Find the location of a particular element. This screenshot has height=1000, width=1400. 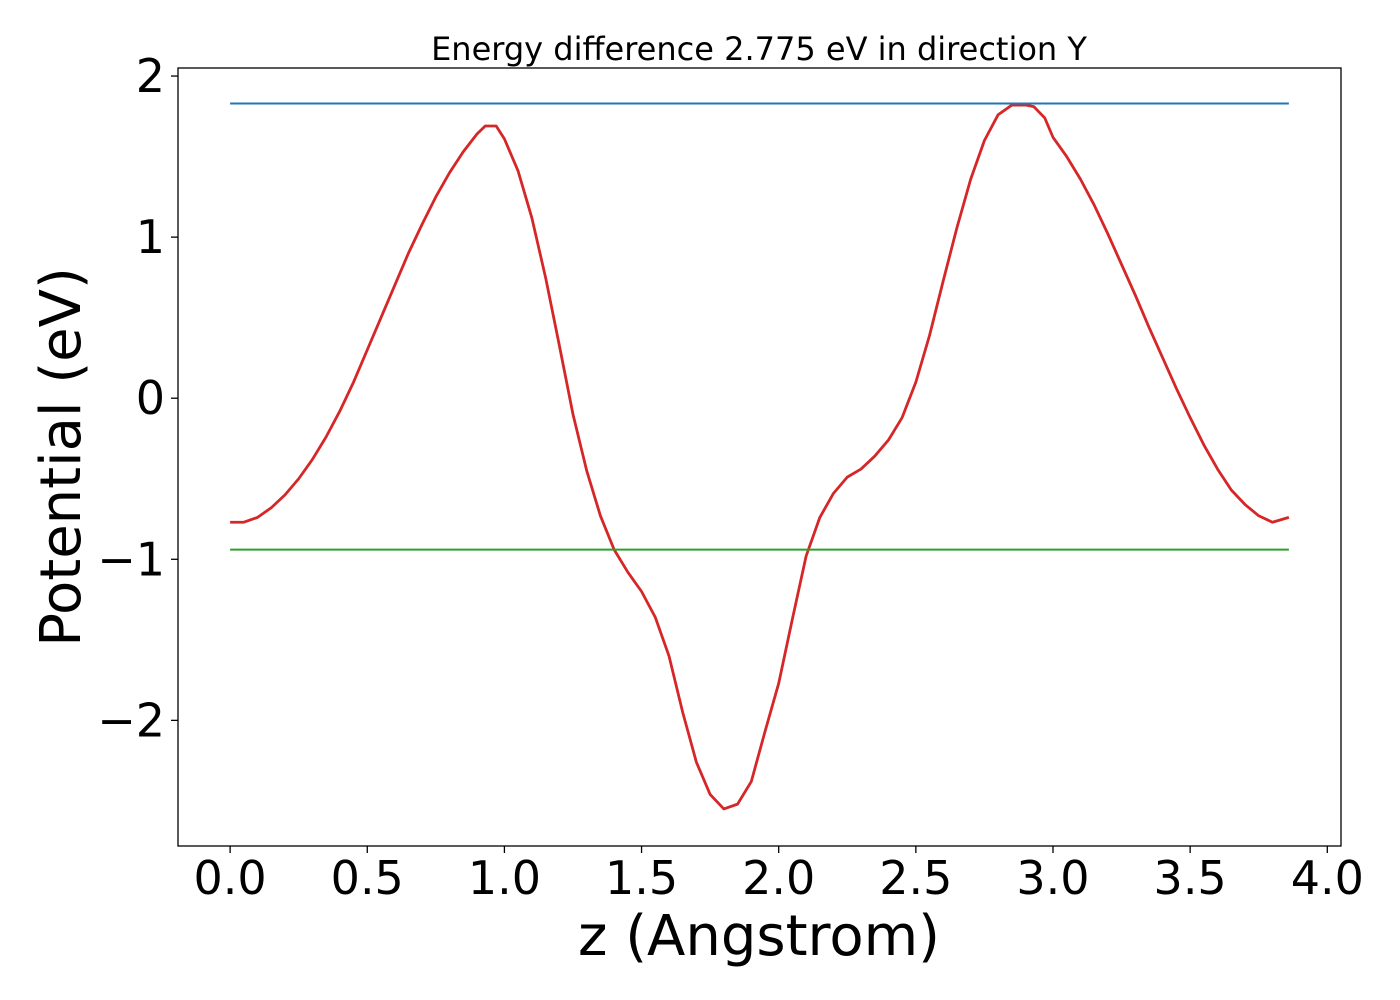

x-tick-label: 1.0 is located at coordinates (504, 878).